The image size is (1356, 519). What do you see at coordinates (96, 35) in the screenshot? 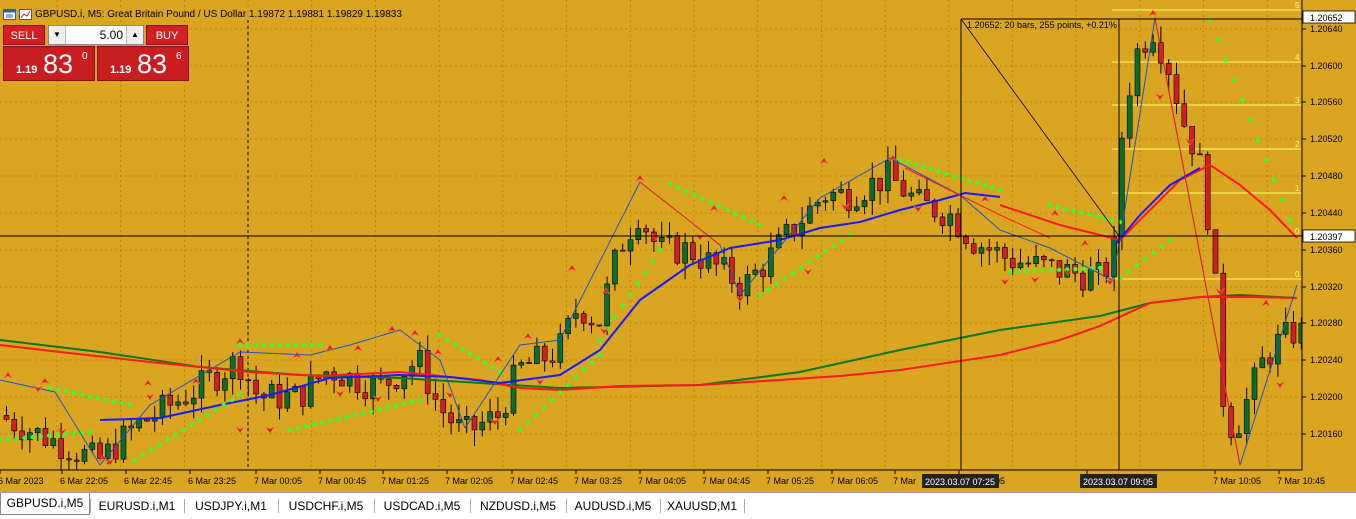
I see `lot-size-stepper: ▼ 5.00 ▲` at bounding box center [96, 35].